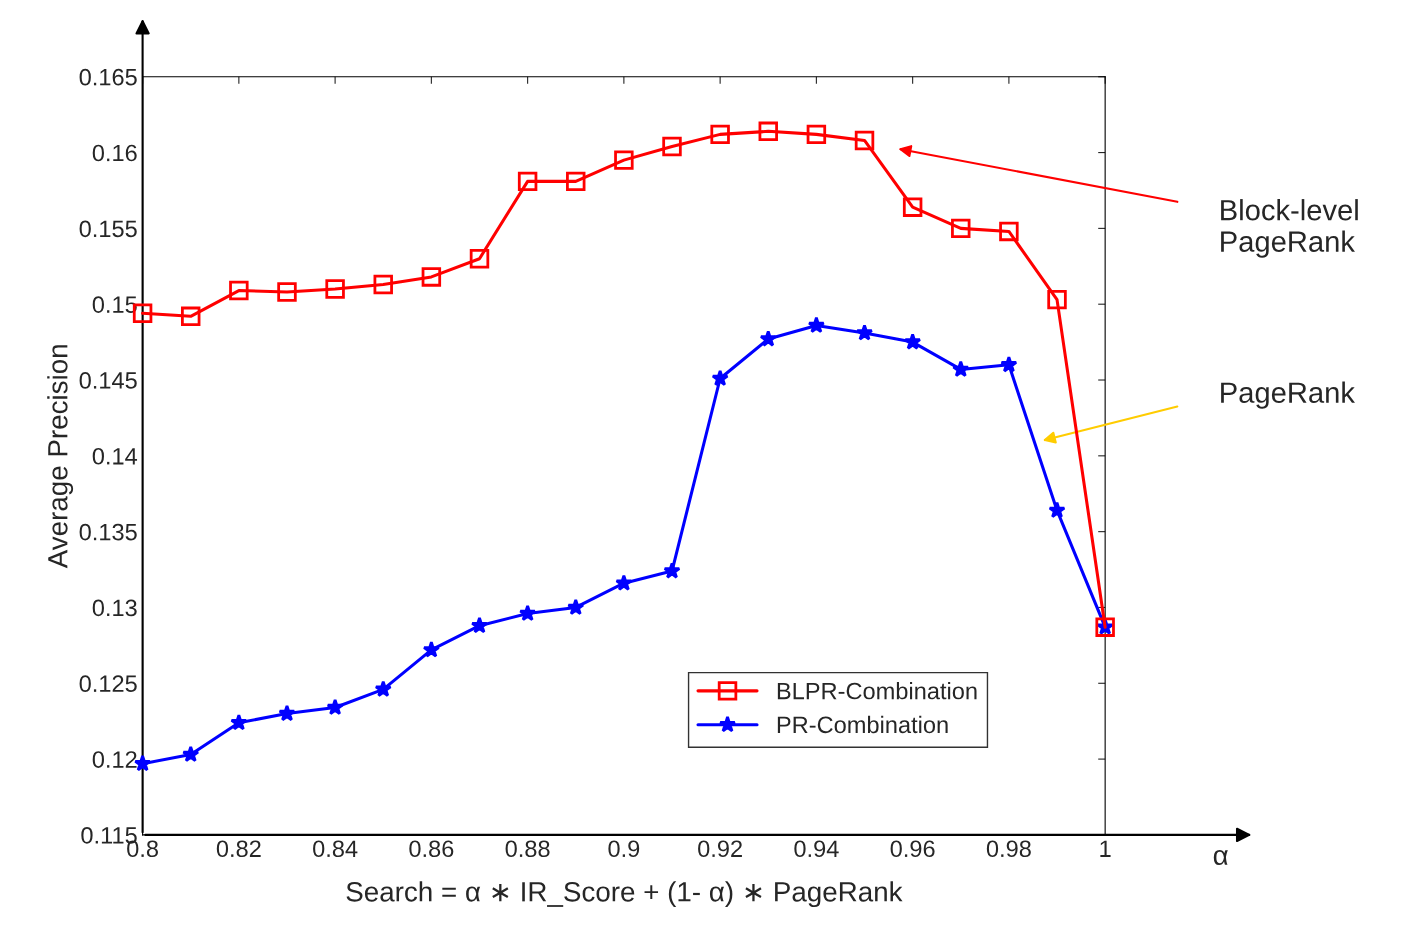  What do you see at coordinates (1288, 395) in the screenshot?
I see `text: PageRank` at bounding box center [1288, 395].